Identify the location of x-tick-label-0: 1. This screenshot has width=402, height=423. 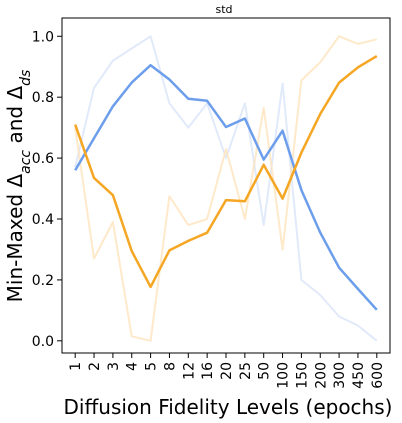
(76, 366).